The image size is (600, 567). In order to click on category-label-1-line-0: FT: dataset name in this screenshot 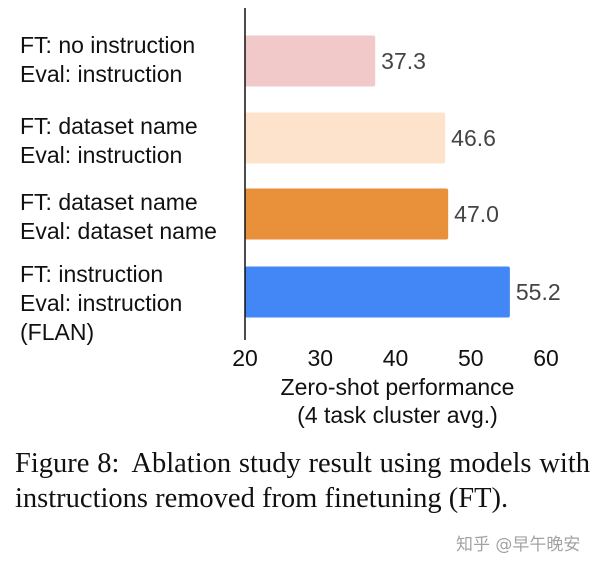, I will do `click(109, 126)`.